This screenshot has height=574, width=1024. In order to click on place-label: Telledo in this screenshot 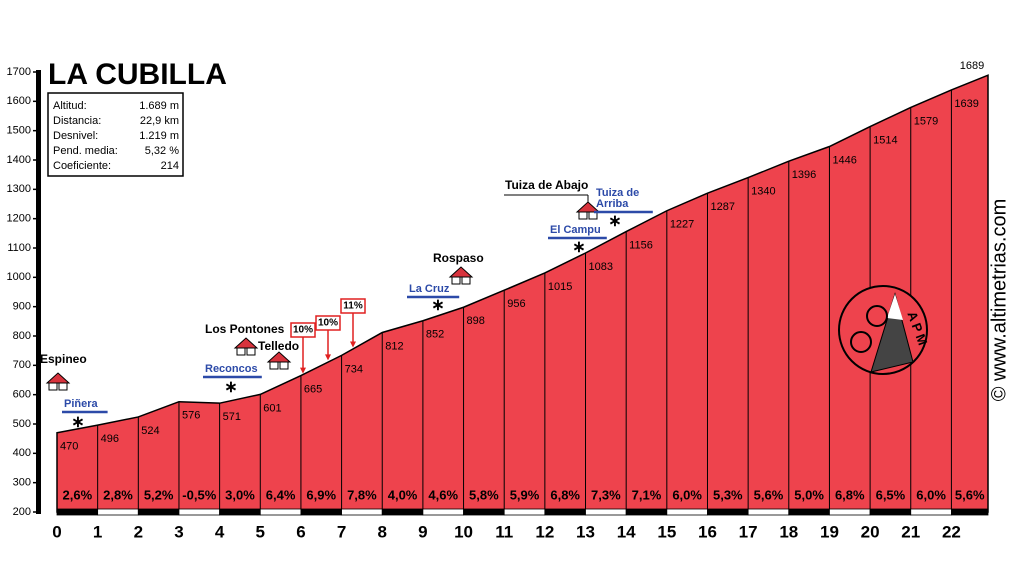, I will do `click(278, 346)`.